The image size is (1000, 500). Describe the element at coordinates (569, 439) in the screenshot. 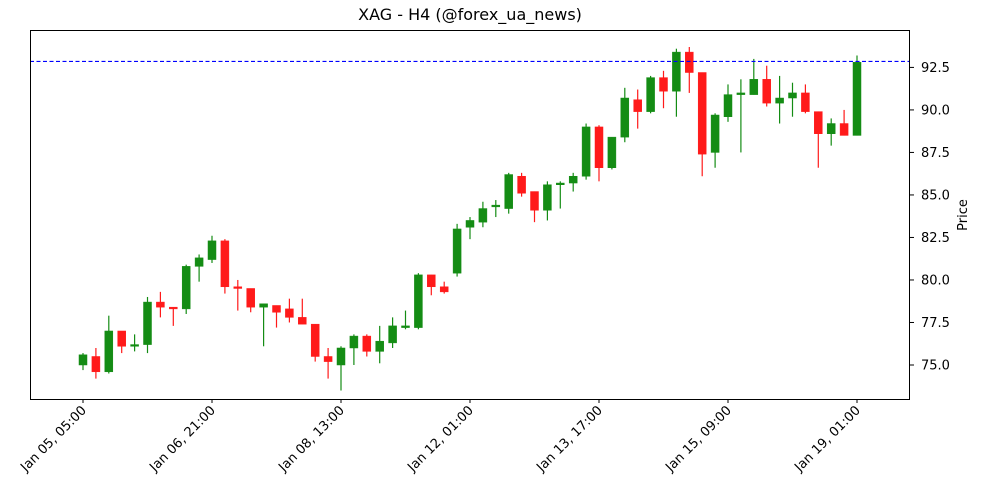

I see `x-tick-label: Jan 13, 17:00` at that location.